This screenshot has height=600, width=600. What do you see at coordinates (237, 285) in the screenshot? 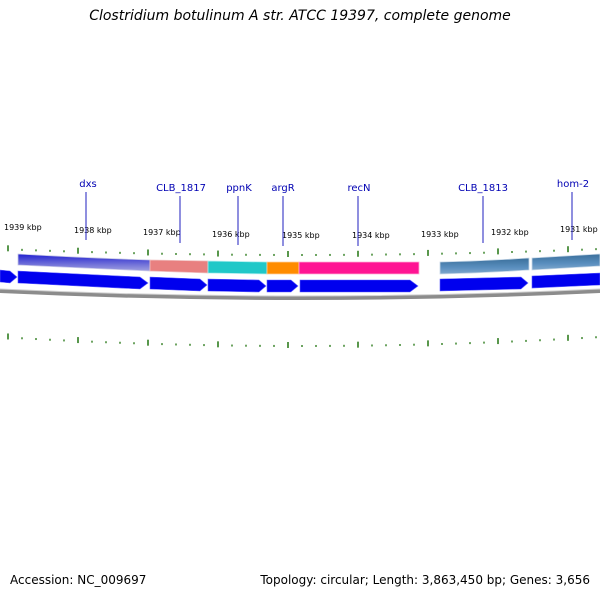
I see `cds-arrow-ppnk` at bounding box center [237, 285].